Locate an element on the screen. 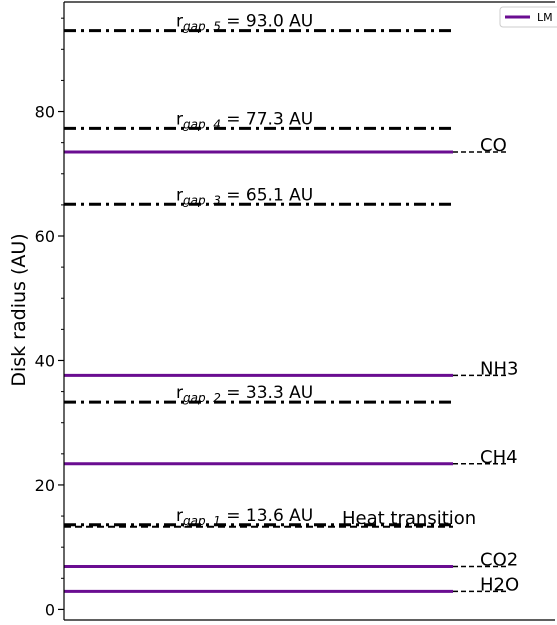  snowline-label-co2: CO2 is located at coordinates (499, 559).